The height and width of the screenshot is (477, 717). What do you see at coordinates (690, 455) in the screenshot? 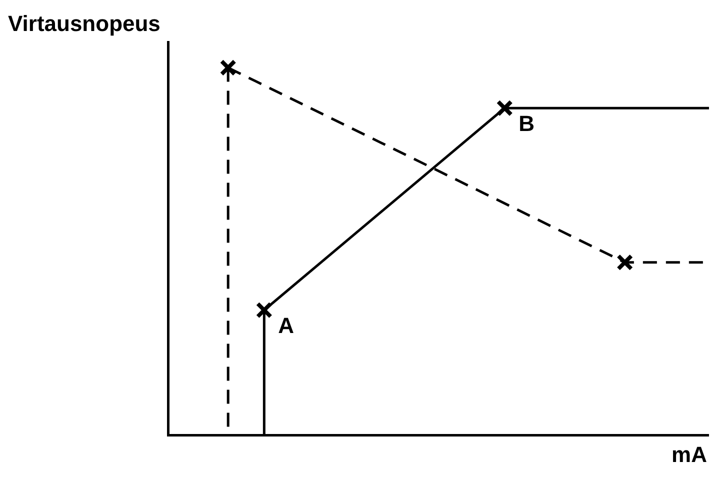
I see `x-axis-title: mA` at bounding box center [690, 455].